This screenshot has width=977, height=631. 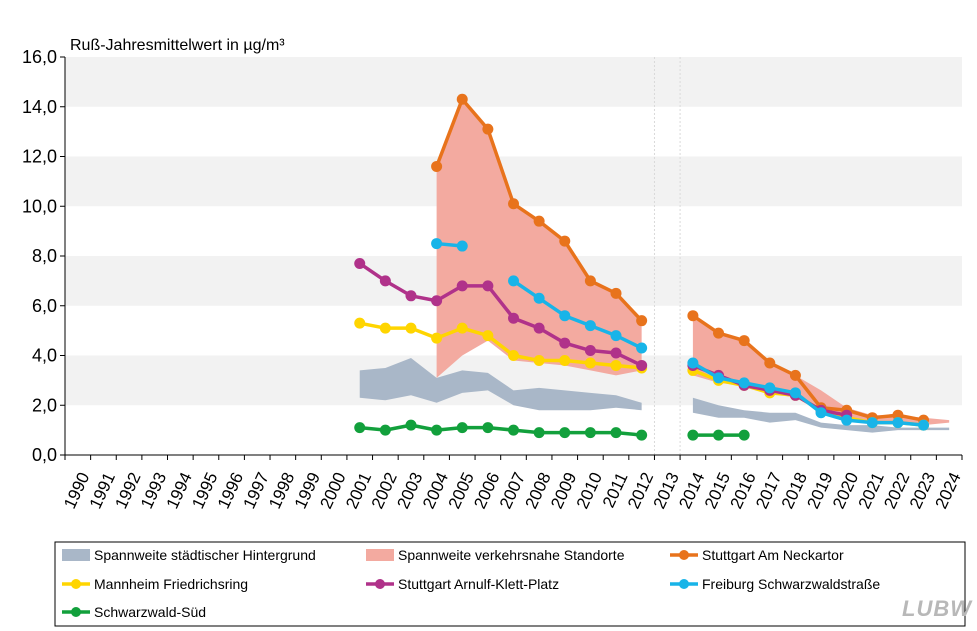 I want to click on legend-label: Freiburg Schwarzwaldstraße, so click(x=791, y=584).